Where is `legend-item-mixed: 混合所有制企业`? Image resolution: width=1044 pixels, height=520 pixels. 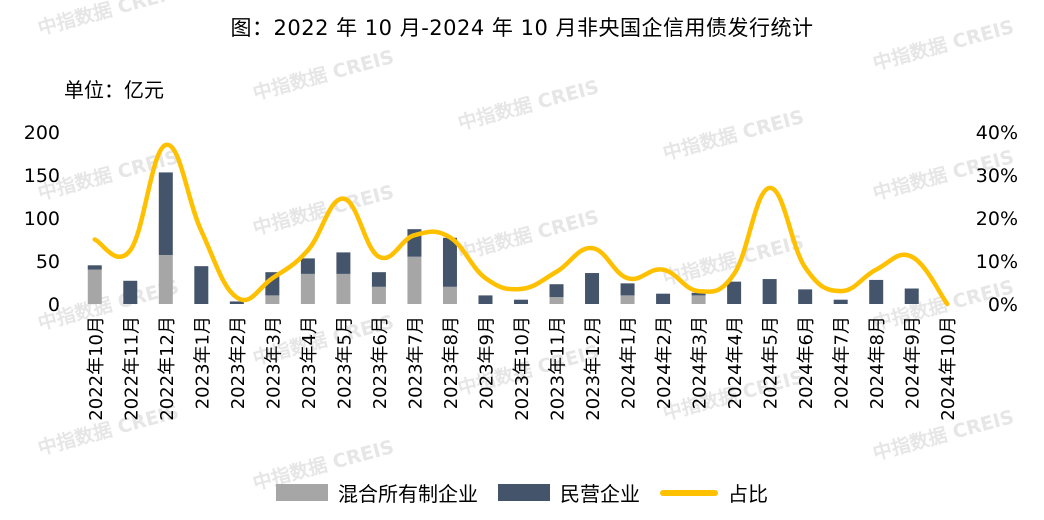 legend-item-mixed: 混合所有制企业 is located at coordinates (377, 492).